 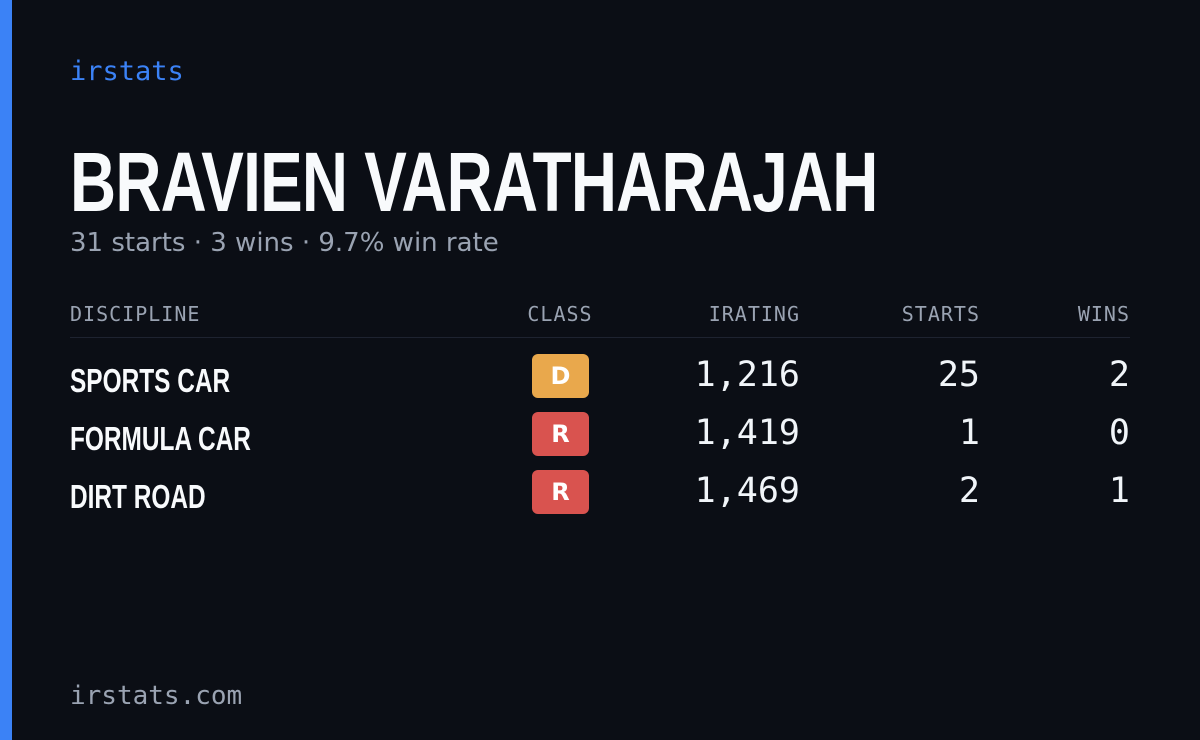 What do you see at coordinates (156, 696) in the screenshot?
I see `footer-site: irstats.com` at bounding box center [156, 696].